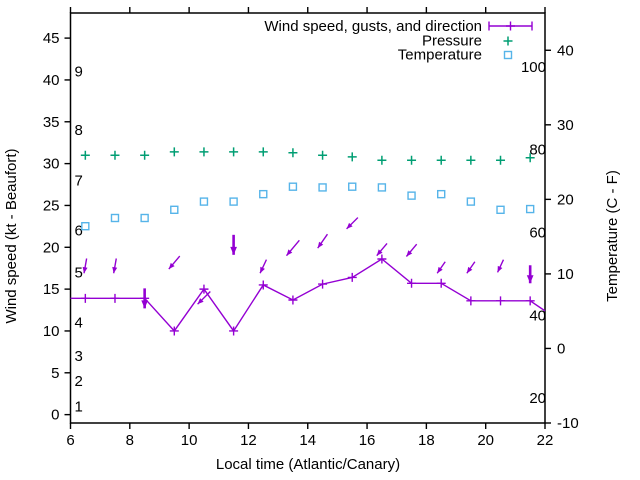  I want to click on beaufort-scale-label: 1, so click(79, 406).